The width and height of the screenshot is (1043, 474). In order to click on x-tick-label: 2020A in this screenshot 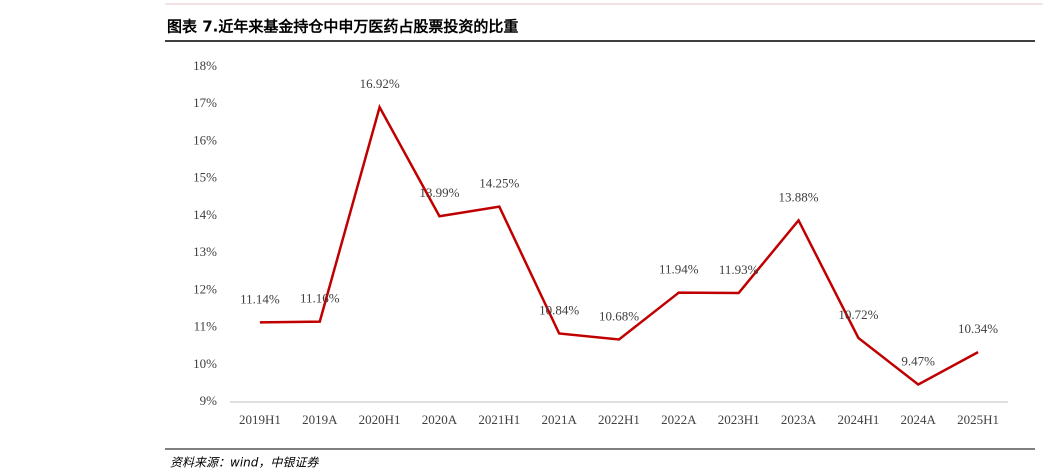, I will do `click(440, 419)`.